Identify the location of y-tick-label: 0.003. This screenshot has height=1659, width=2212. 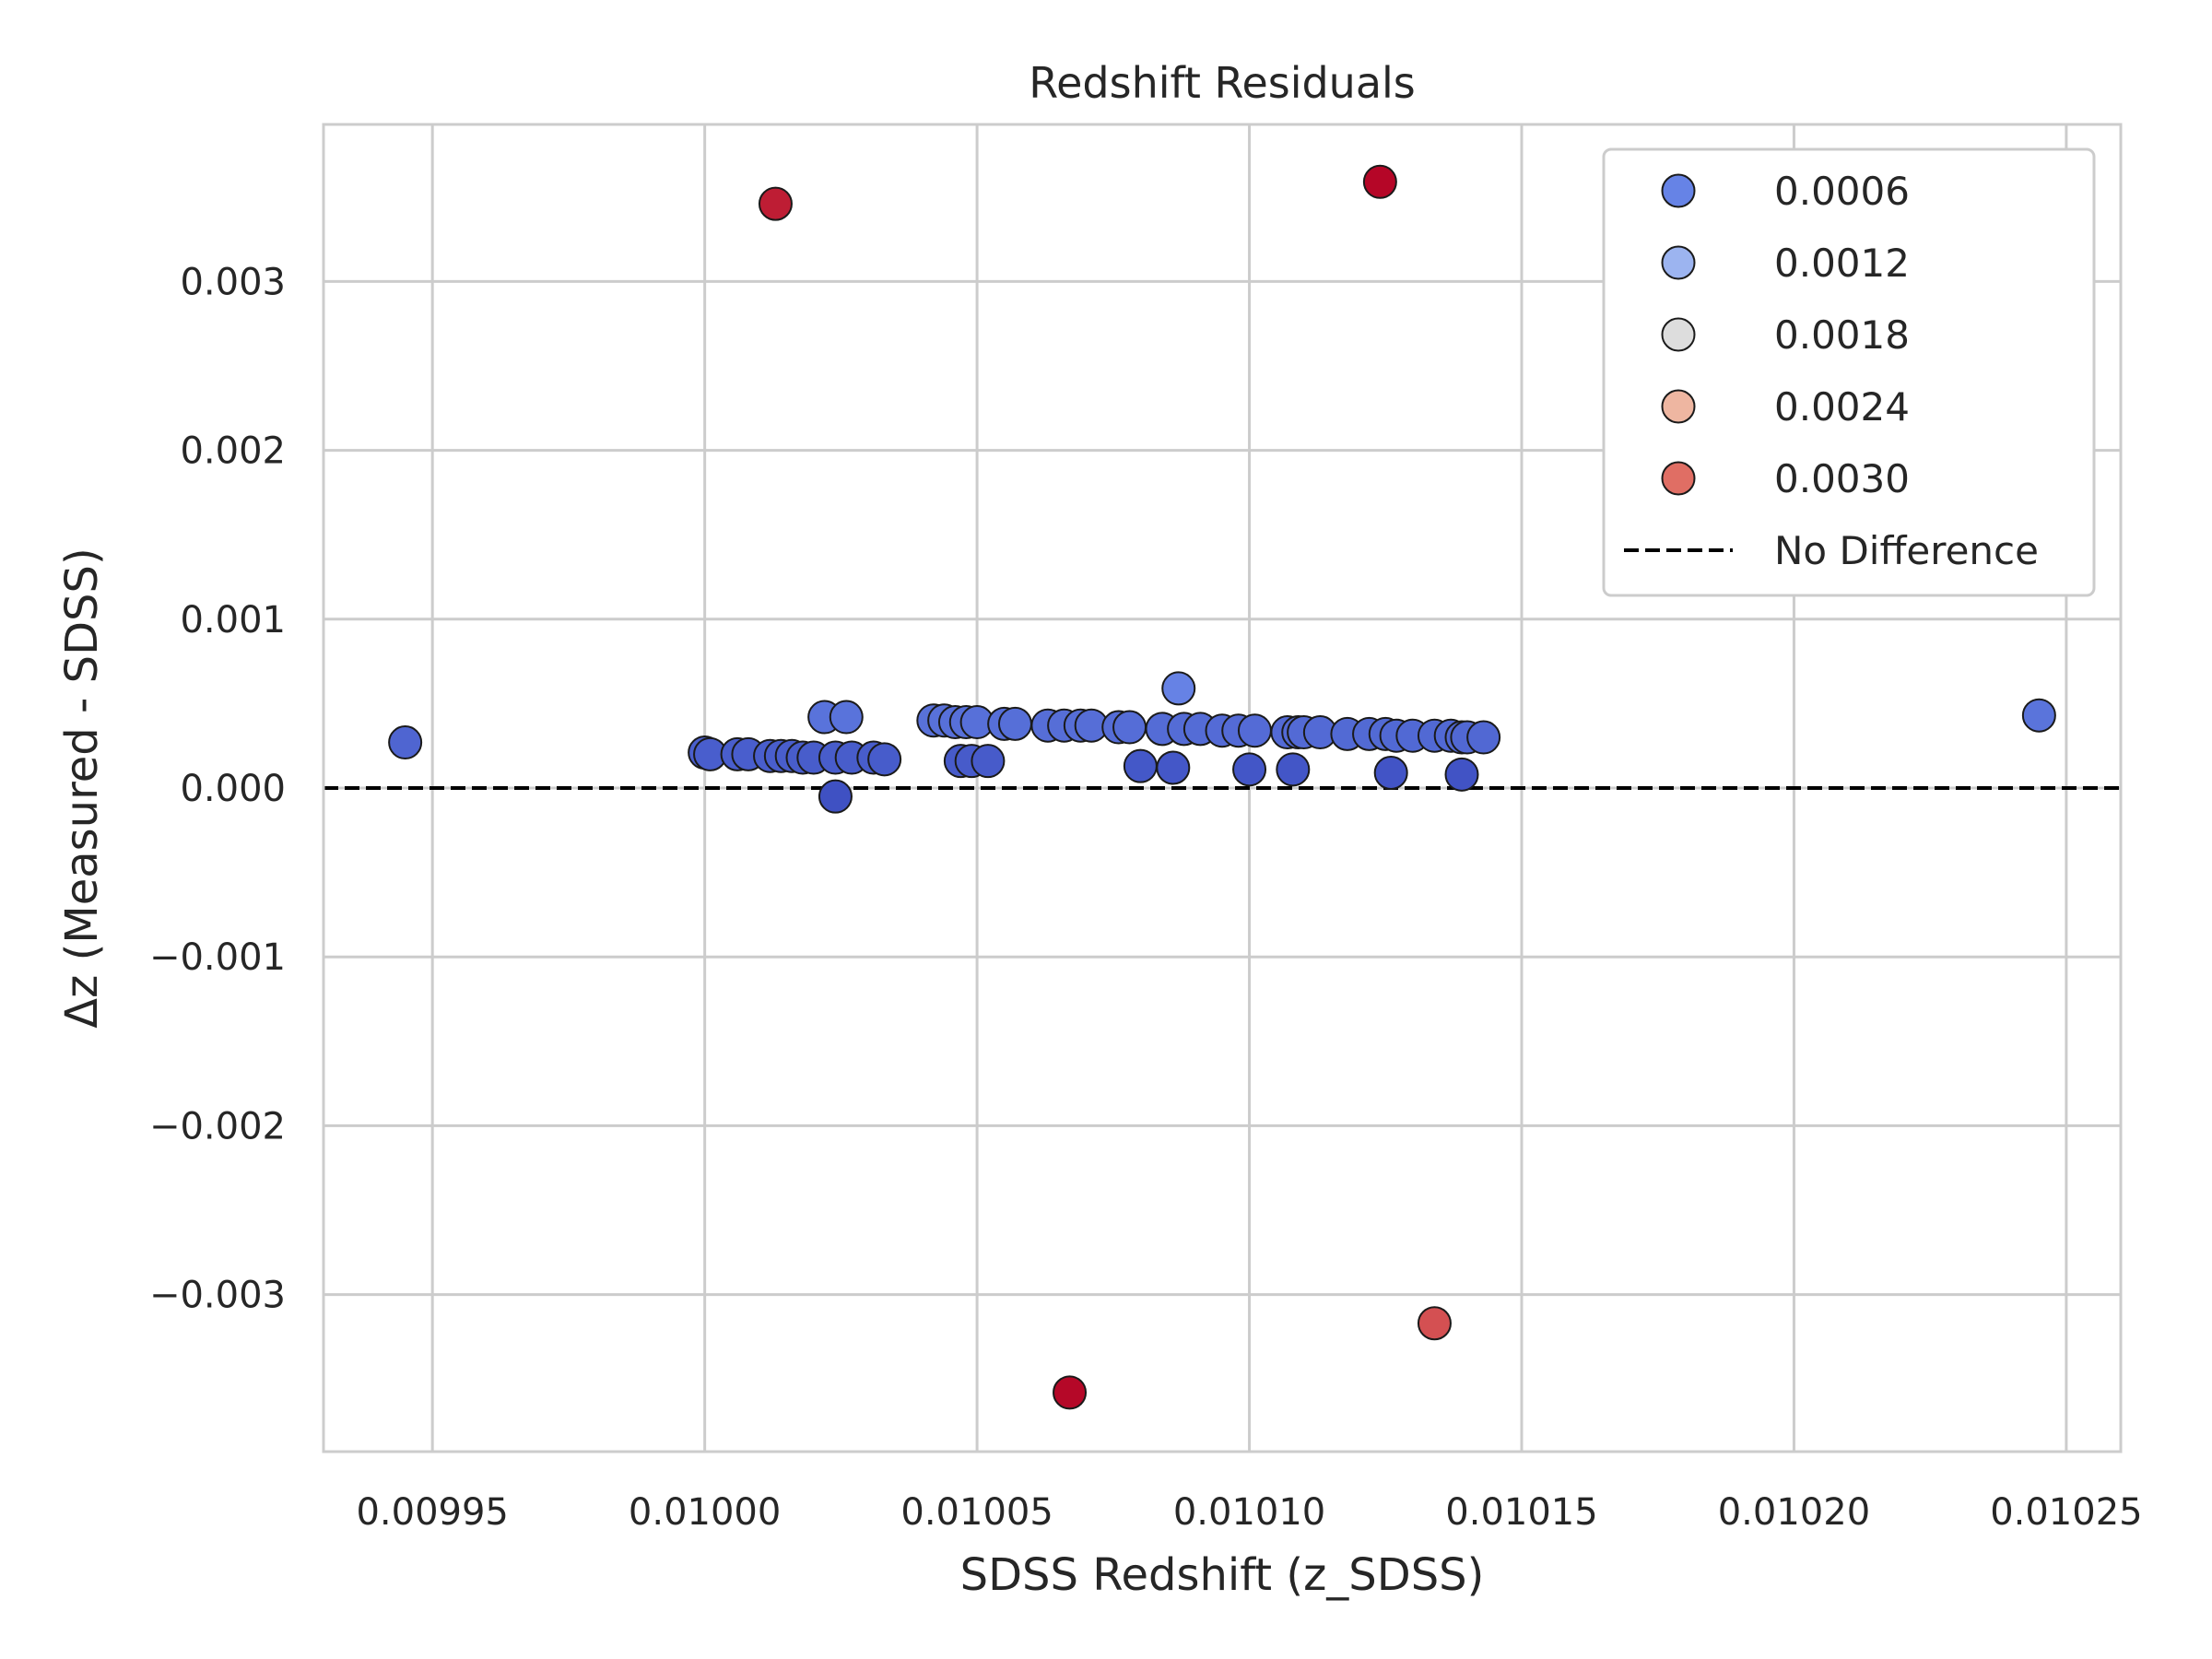
(233, 282).